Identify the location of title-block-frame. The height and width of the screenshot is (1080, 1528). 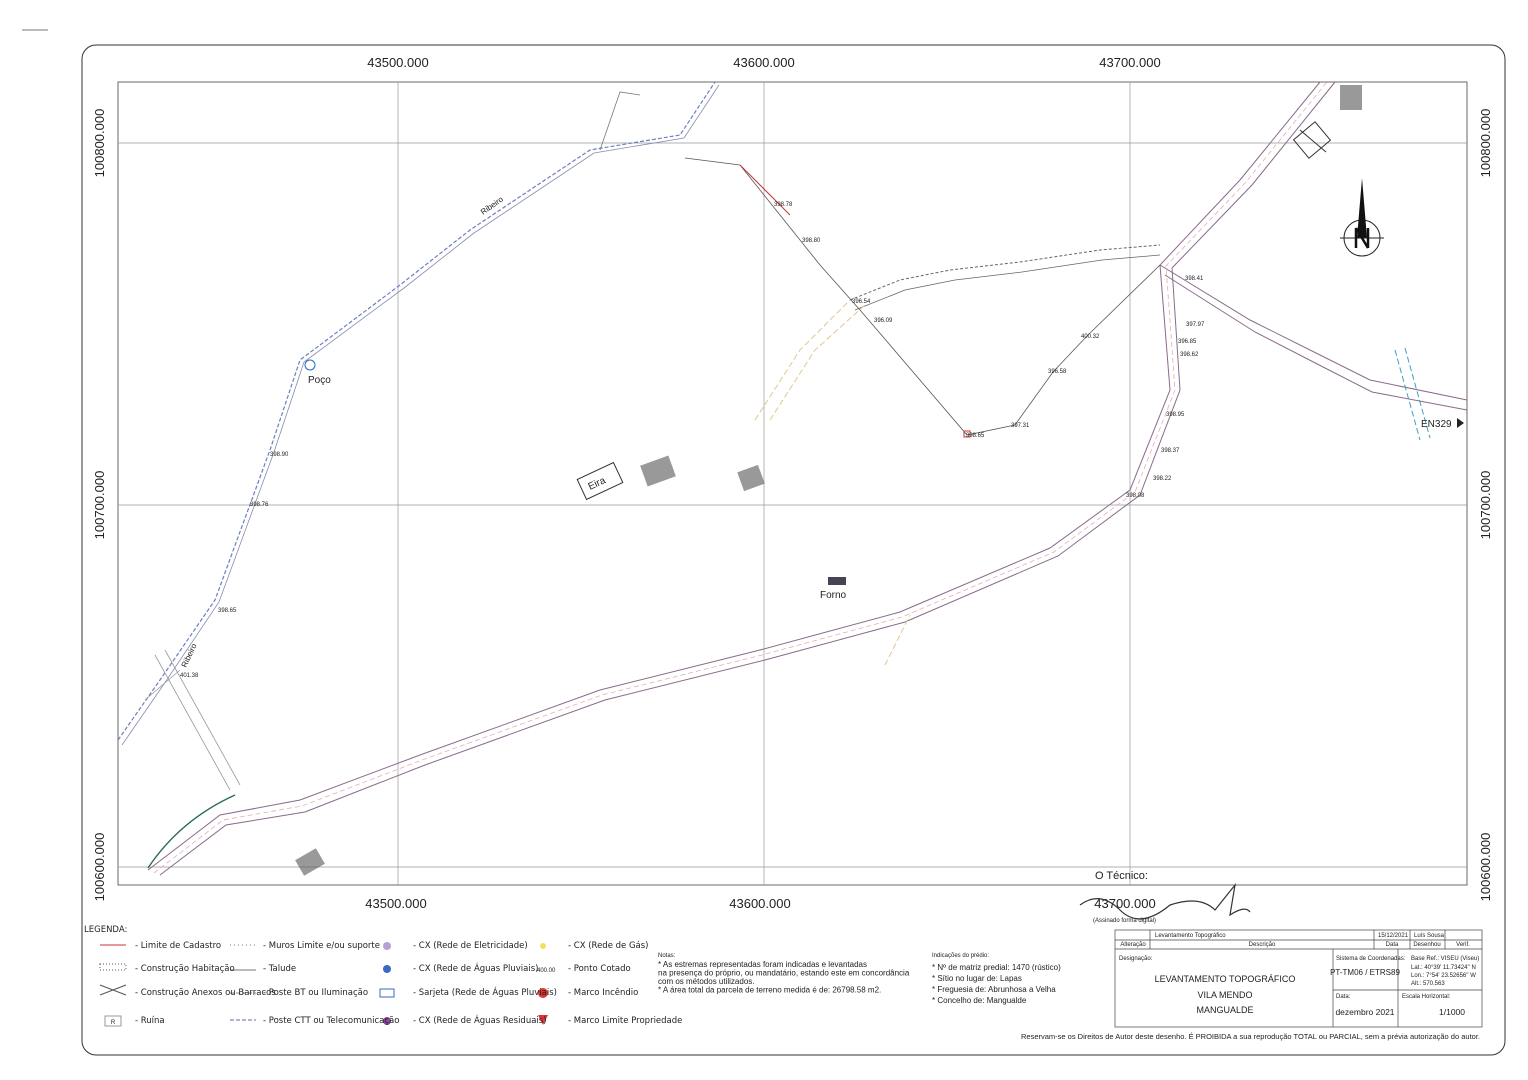
(1298, 978).